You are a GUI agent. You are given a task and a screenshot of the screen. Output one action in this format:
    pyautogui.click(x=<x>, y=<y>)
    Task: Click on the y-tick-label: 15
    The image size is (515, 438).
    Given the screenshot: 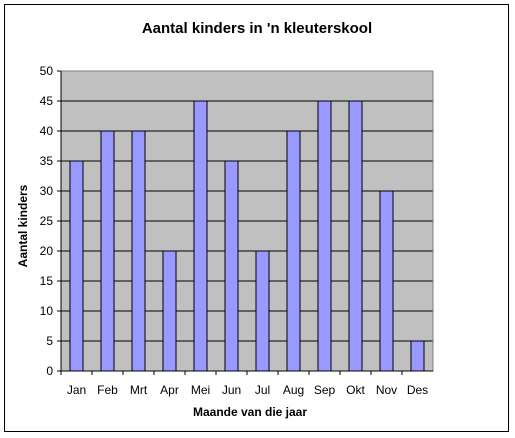 What is the action you would take?
    pyautogui.click(x=47, y=281)
    